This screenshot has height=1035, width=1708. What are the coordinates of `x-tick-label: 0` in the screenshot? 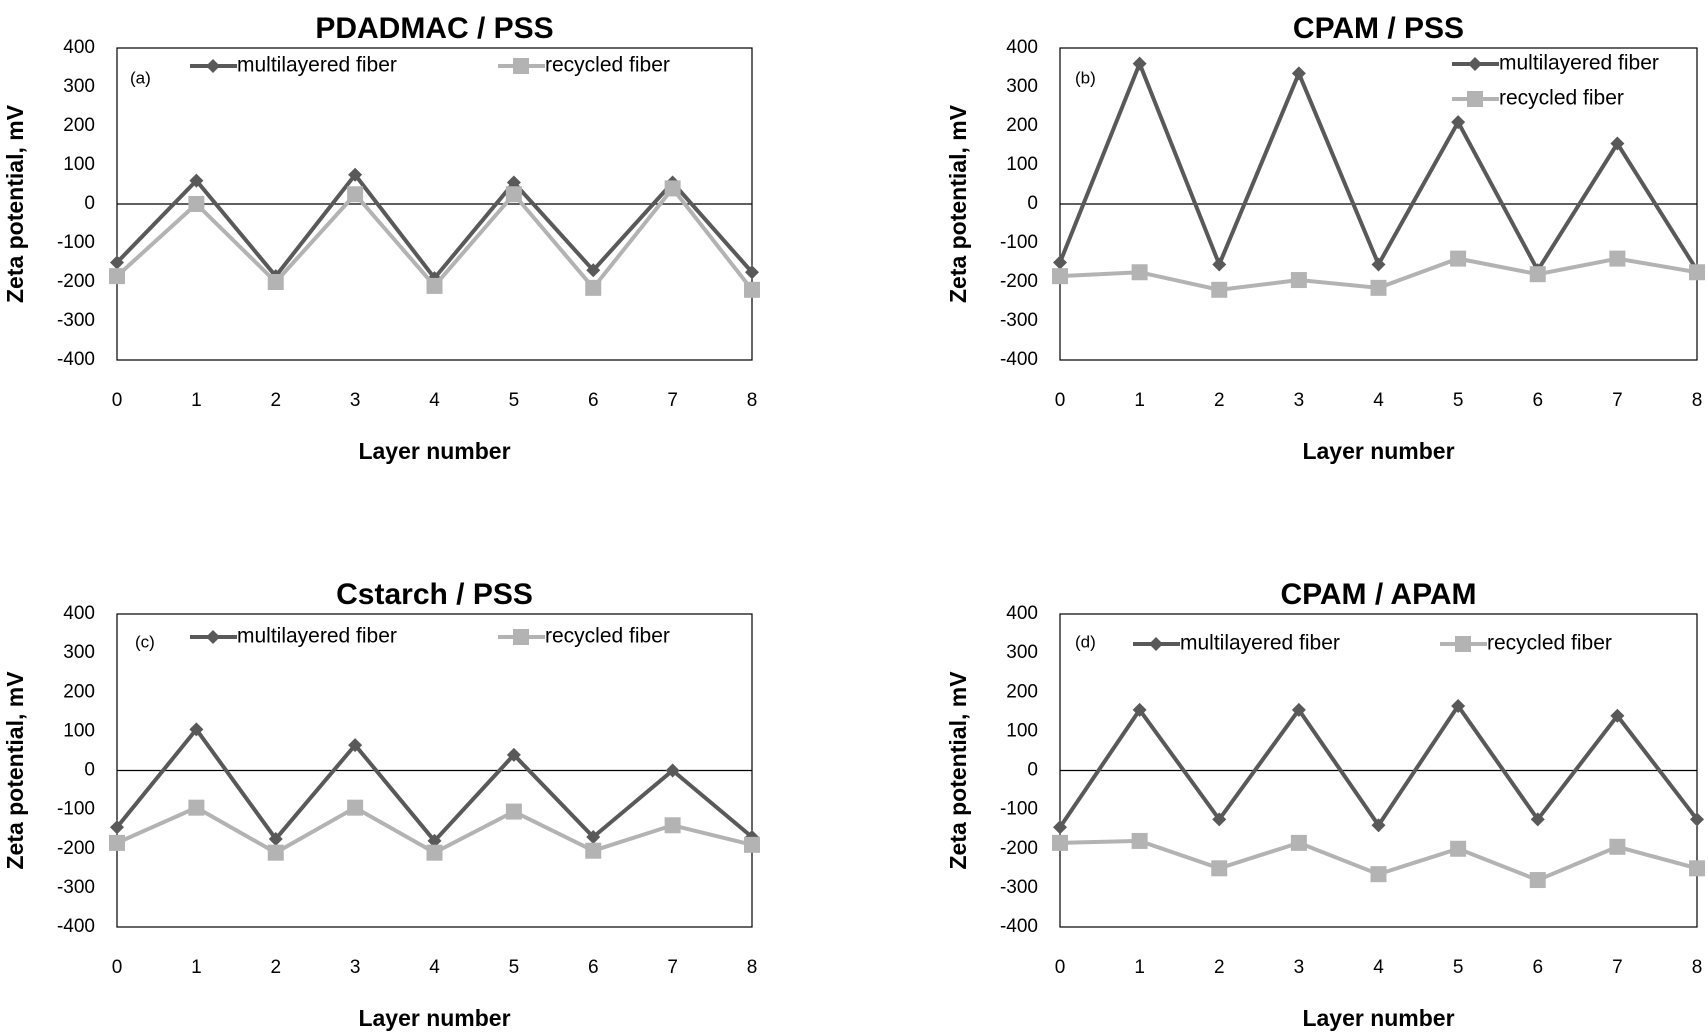 It's located at (117, 400).